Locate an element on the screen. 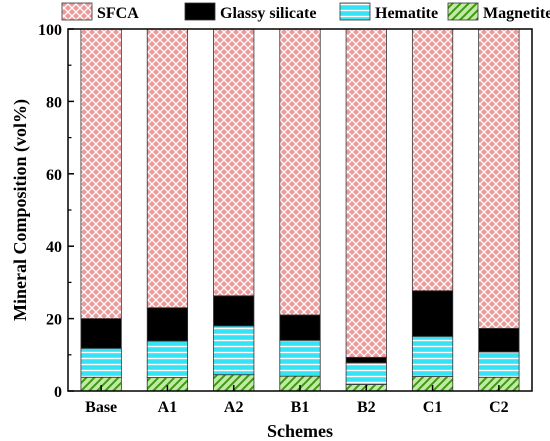 The width and height of the screenshot is (550, 441). bar-a2-glassy-silicate is located at coordinates (234, 311).